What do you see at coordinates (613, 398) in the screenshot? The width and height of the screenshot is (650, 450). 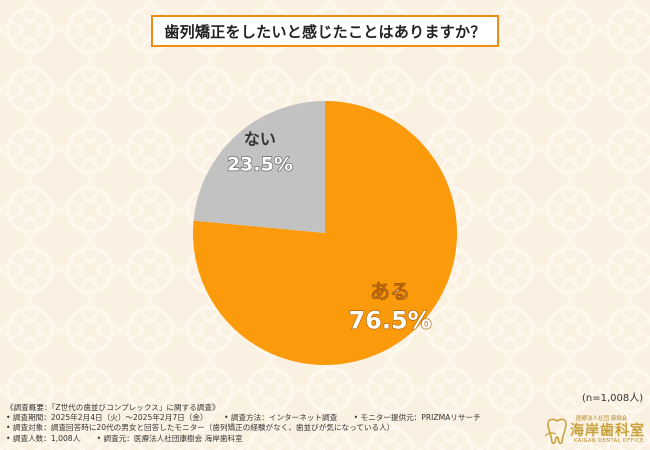 I see `sample-size-label: (n=1,008人)` at bounding box center [613, 398].